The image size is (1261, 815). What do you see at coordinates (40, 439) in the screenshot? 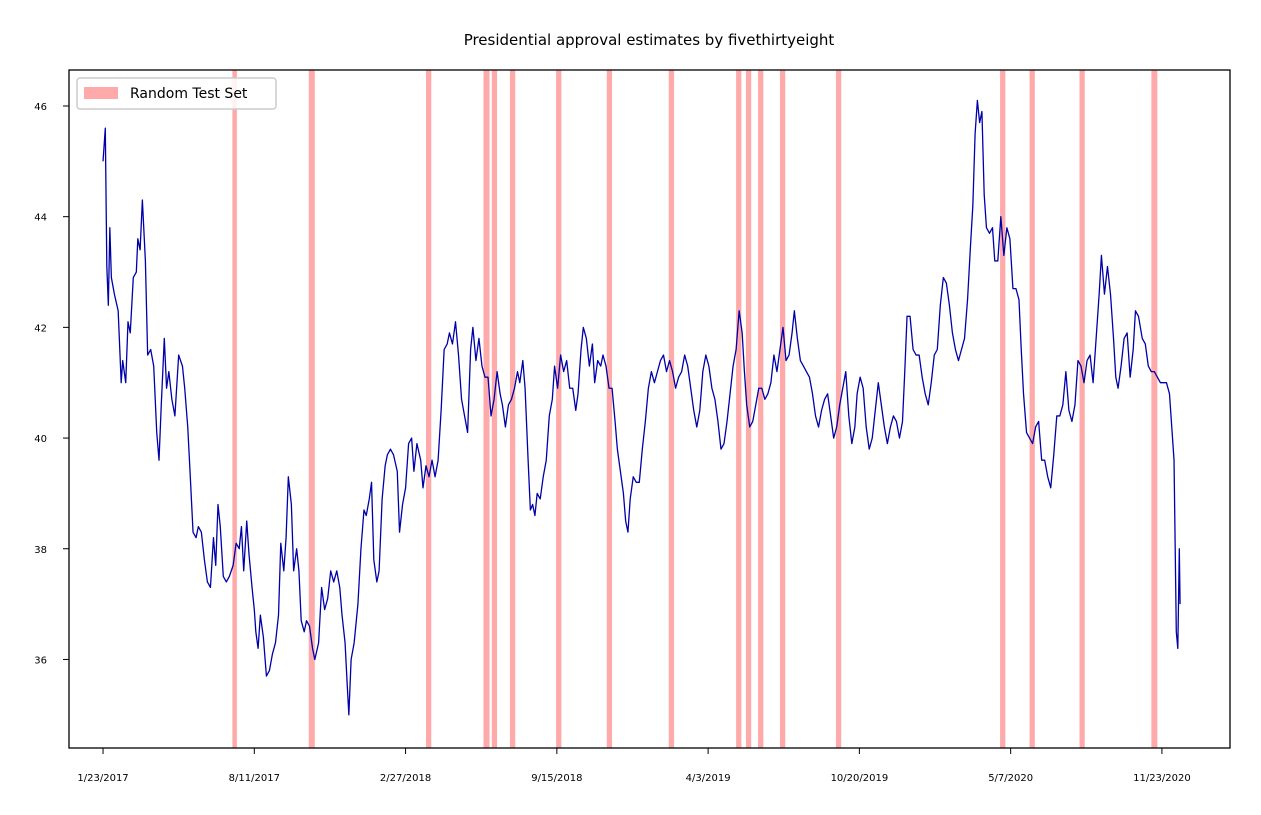
I see `y-tick-label-3: 40` at bounding box center [40, 439].